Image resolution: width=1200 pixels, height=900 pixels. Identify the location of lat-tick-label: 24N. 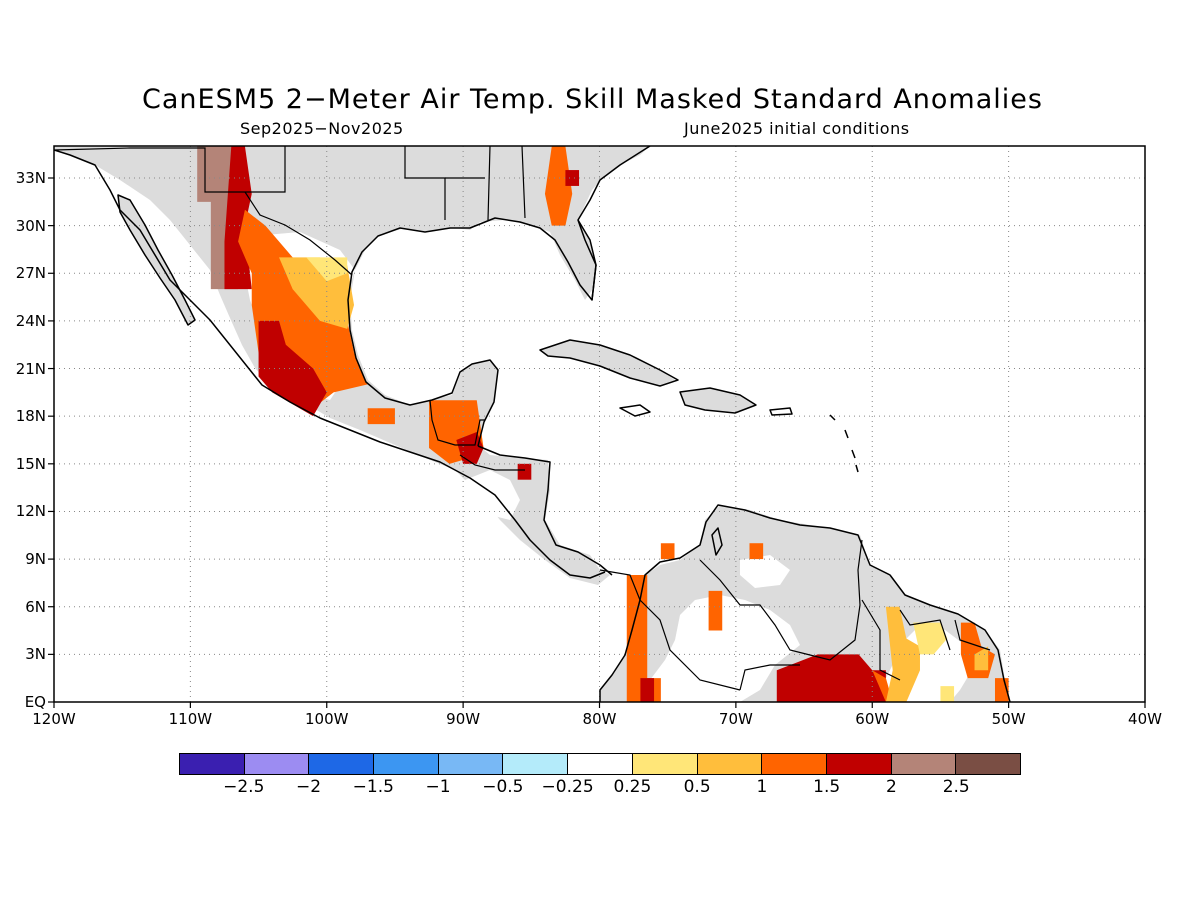
(30, 320).